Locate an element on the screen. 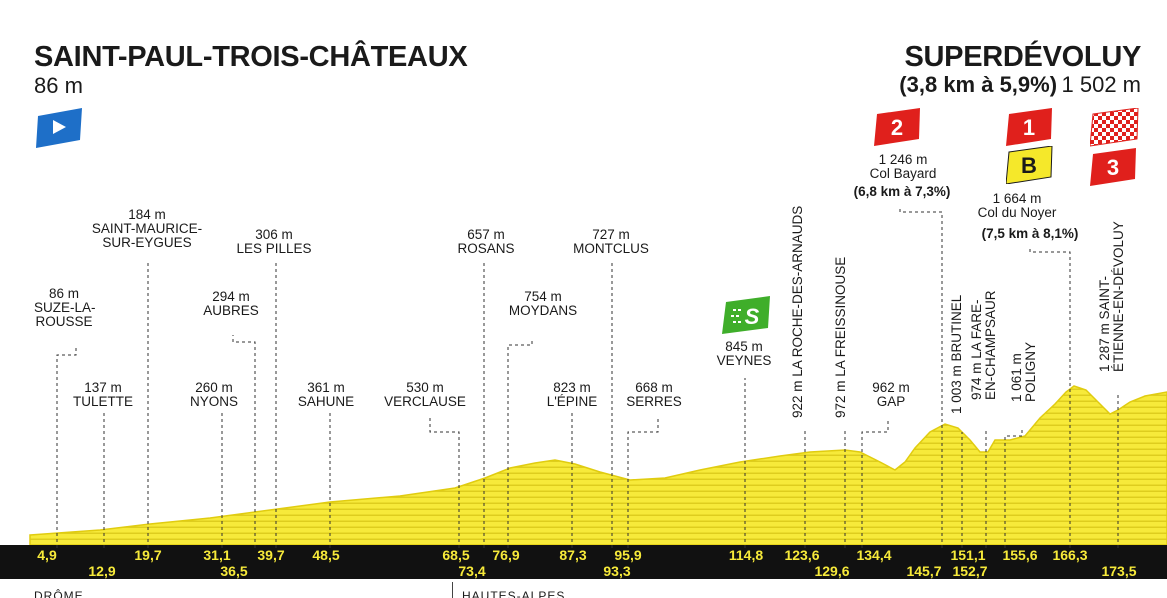 This screenshot has height=598, width=1167. department-divider is located at coordinates (452, 590).